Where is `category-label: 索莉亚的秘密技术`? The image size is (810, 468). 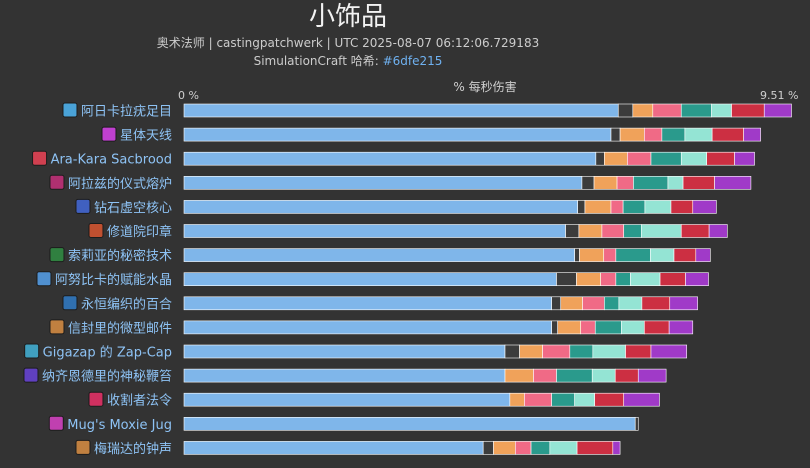
category-label: 索莉亚的秘密技术 is located at coordinates (120, 256).